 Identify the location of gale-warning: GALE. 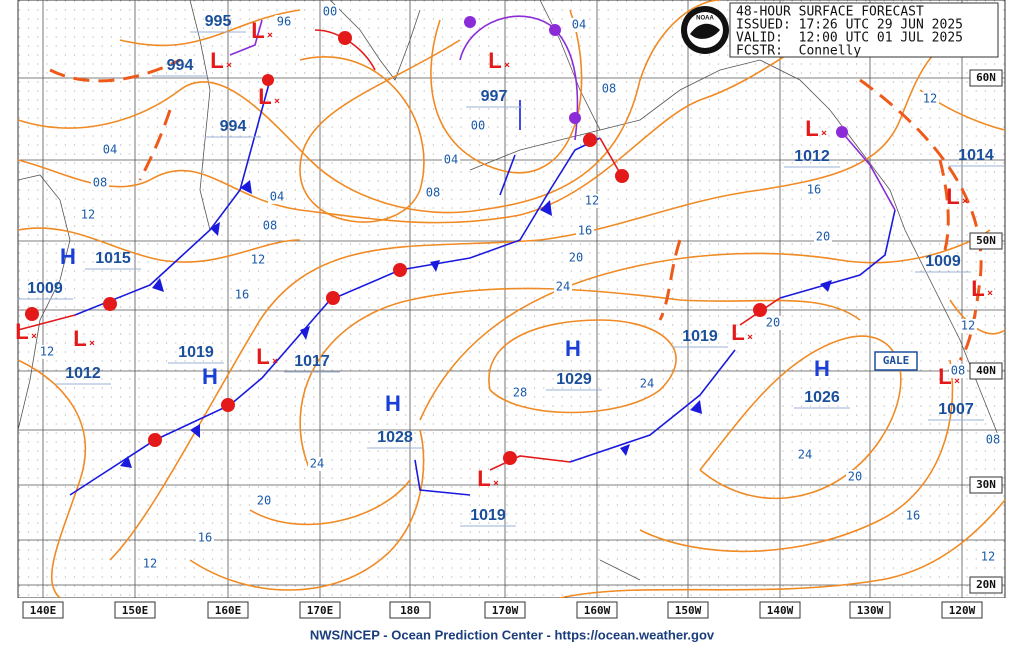
(896, 360).